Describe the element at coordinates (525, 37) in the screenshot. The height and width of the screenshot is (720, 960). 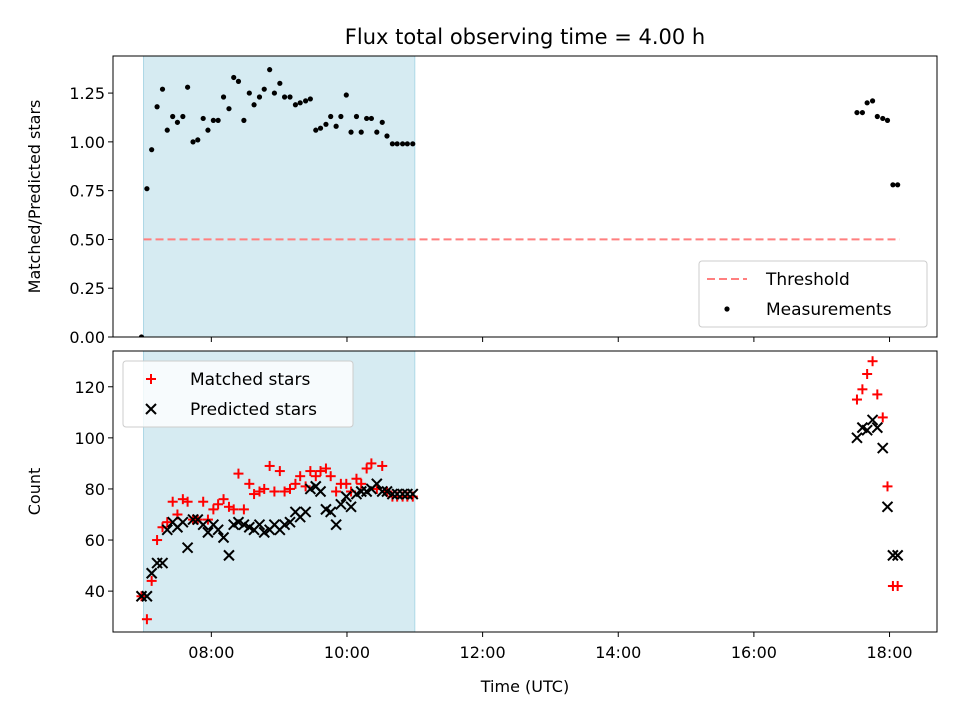
I see `chart-title: Flux total observing time = 4.00 h` at that location.